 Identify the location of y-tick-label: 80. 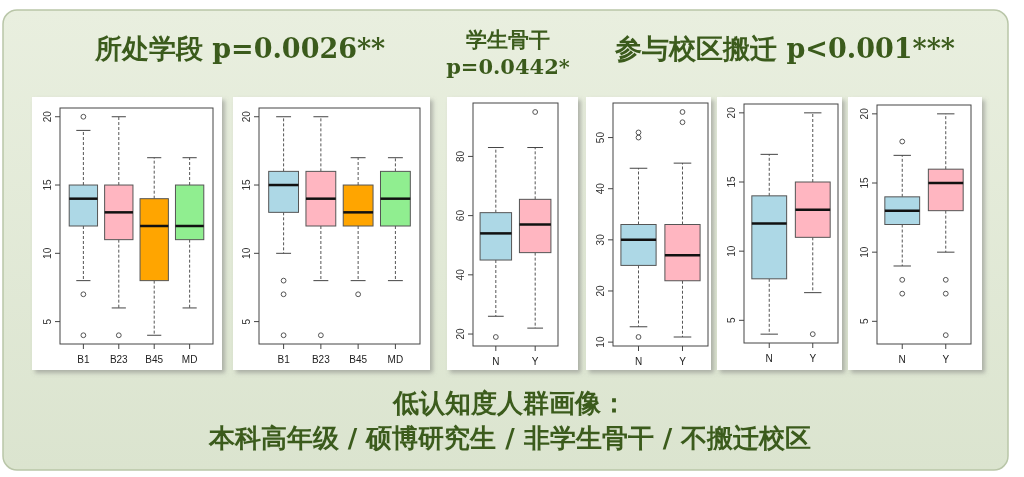
(460, 156).